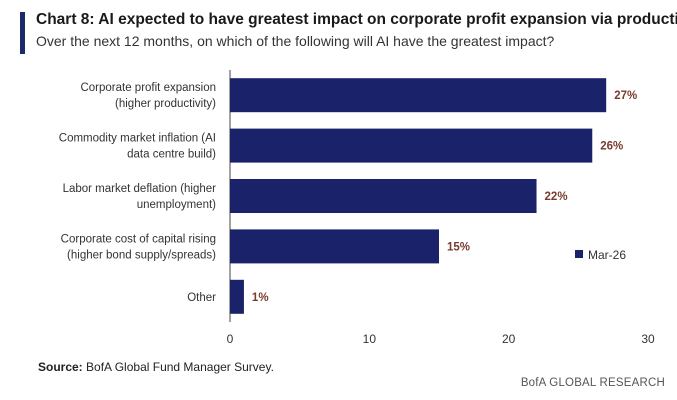  What do you see at coordinates (60, 367) in the screenshot?
I see `source-label: Source:` at bounding box center [60, 367].